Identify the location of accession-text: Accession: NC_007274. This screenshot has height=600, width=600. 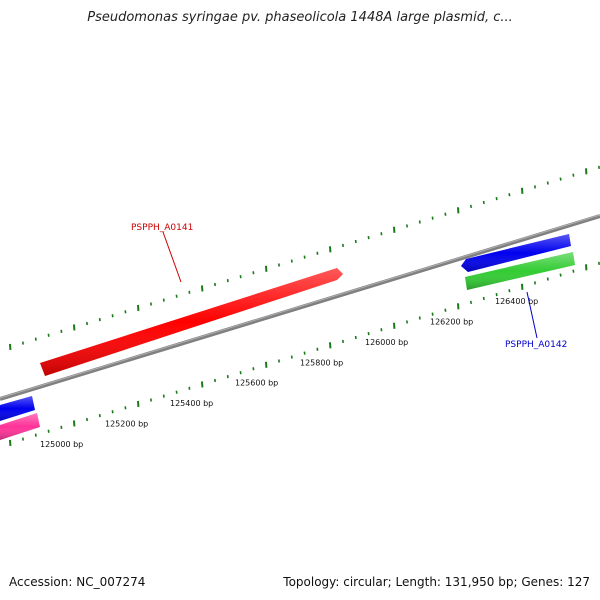
(77, 582).